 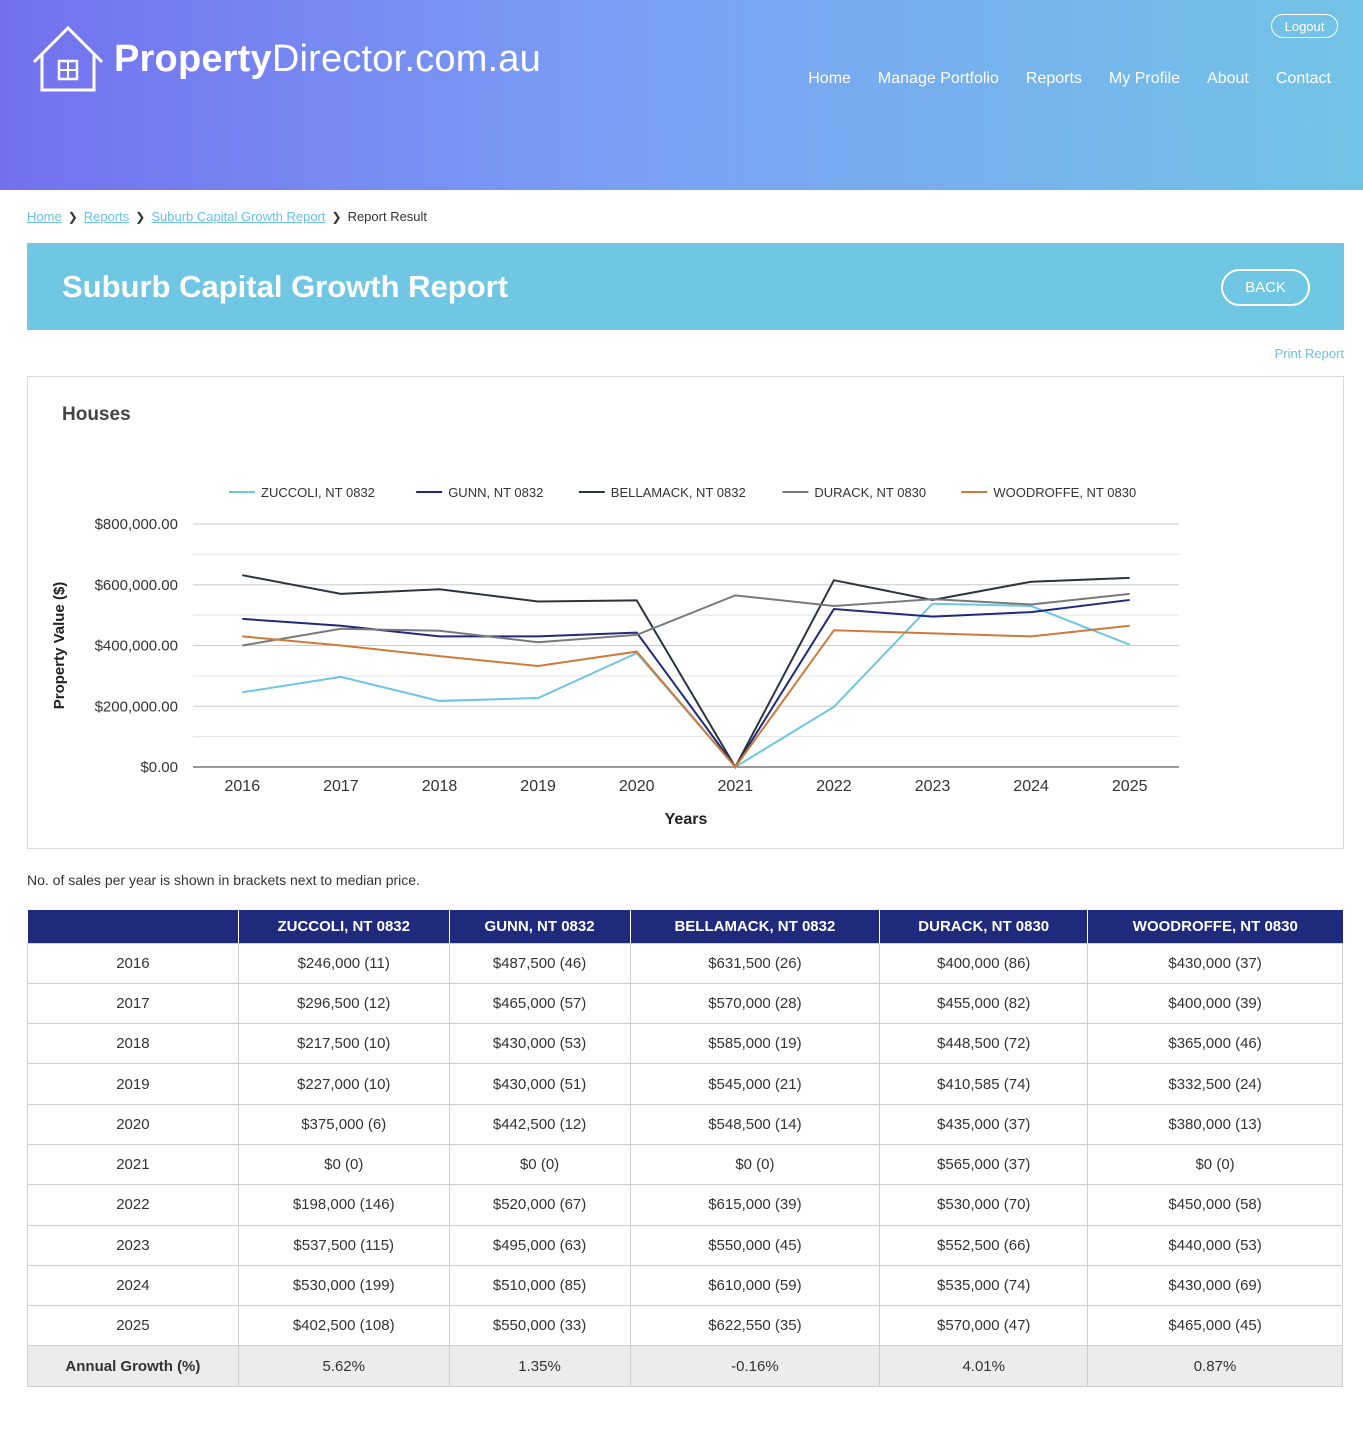 I want to click on nav-home: Home, so click(x=829, y=78).